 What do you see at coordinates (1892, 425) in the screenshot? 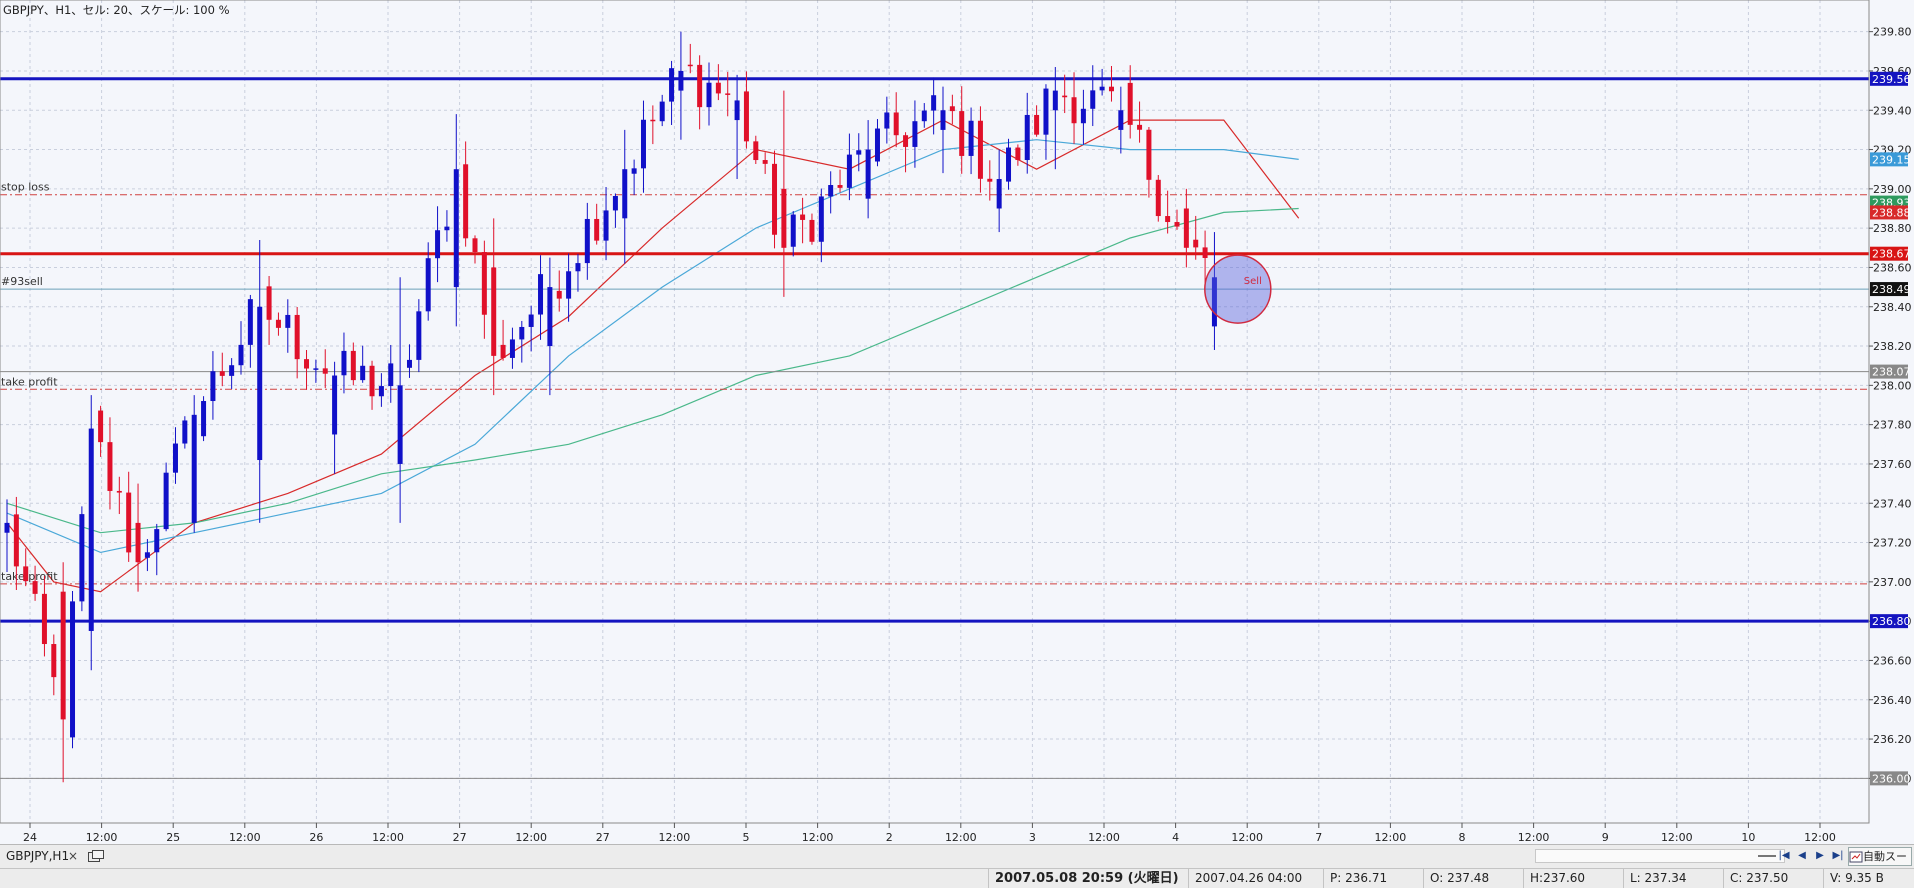
I see `y-tick-label: 237.80` at bounding box center [1892, 425].